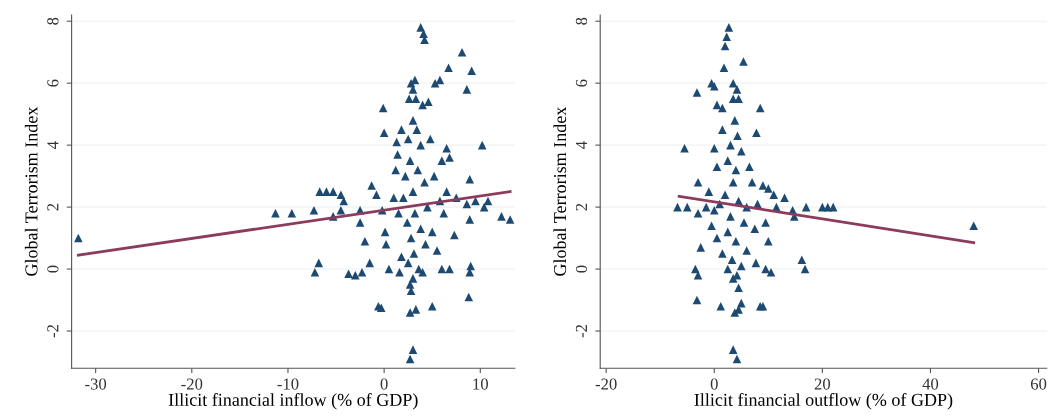  Describe the element at coordinates (930, 384) in the screenshot. I see `x-tick-label: 40` at that location.